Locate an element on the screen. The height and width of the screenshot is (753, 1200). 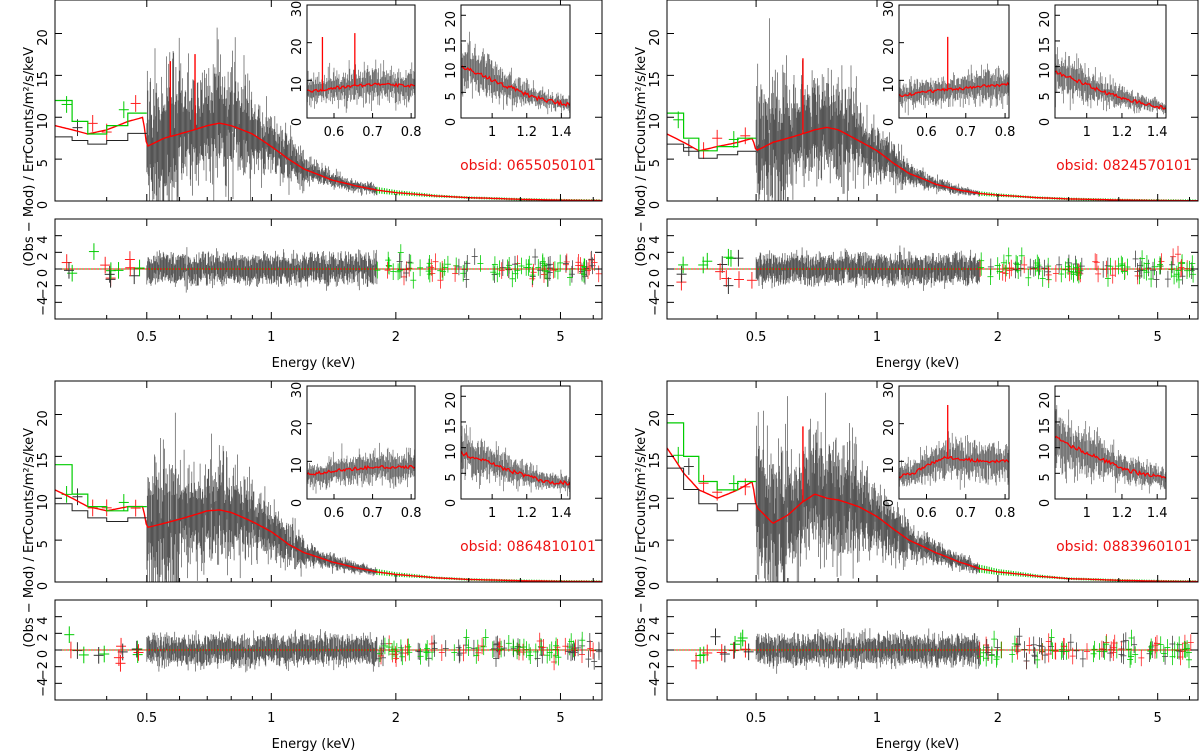
obsid-label: obsid: 0655050101 is located at coordinates (528, 166).